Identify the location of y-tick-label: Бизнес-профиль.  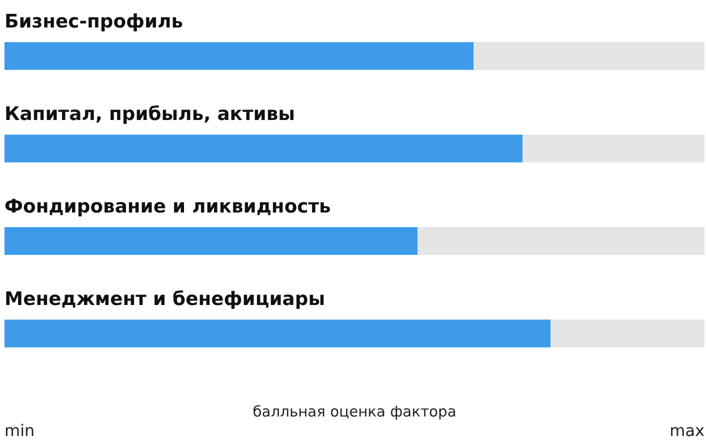
(94, 21).